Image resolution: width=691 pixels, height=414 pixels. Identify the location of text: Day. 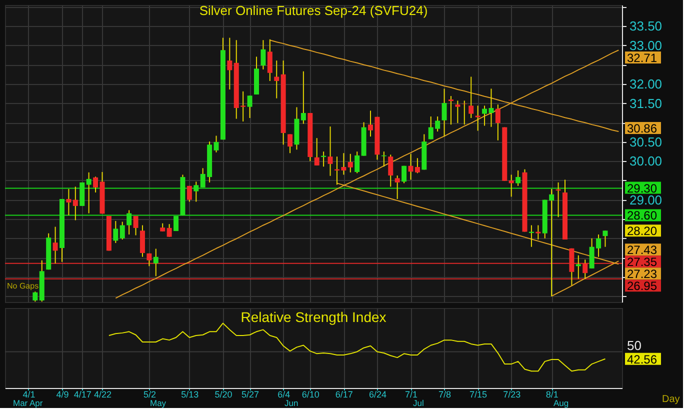
(671, 399).